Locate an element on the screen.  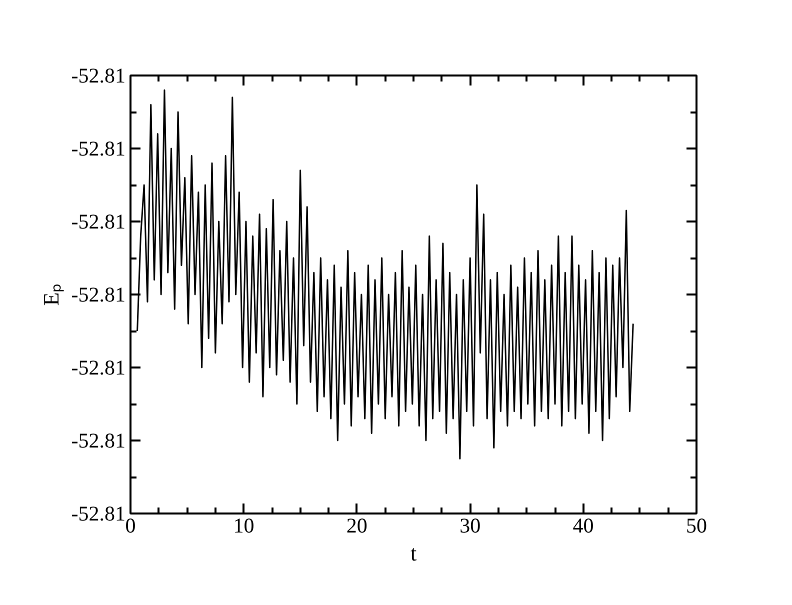
x-axis-title: t is located at coordinates (413, 553).